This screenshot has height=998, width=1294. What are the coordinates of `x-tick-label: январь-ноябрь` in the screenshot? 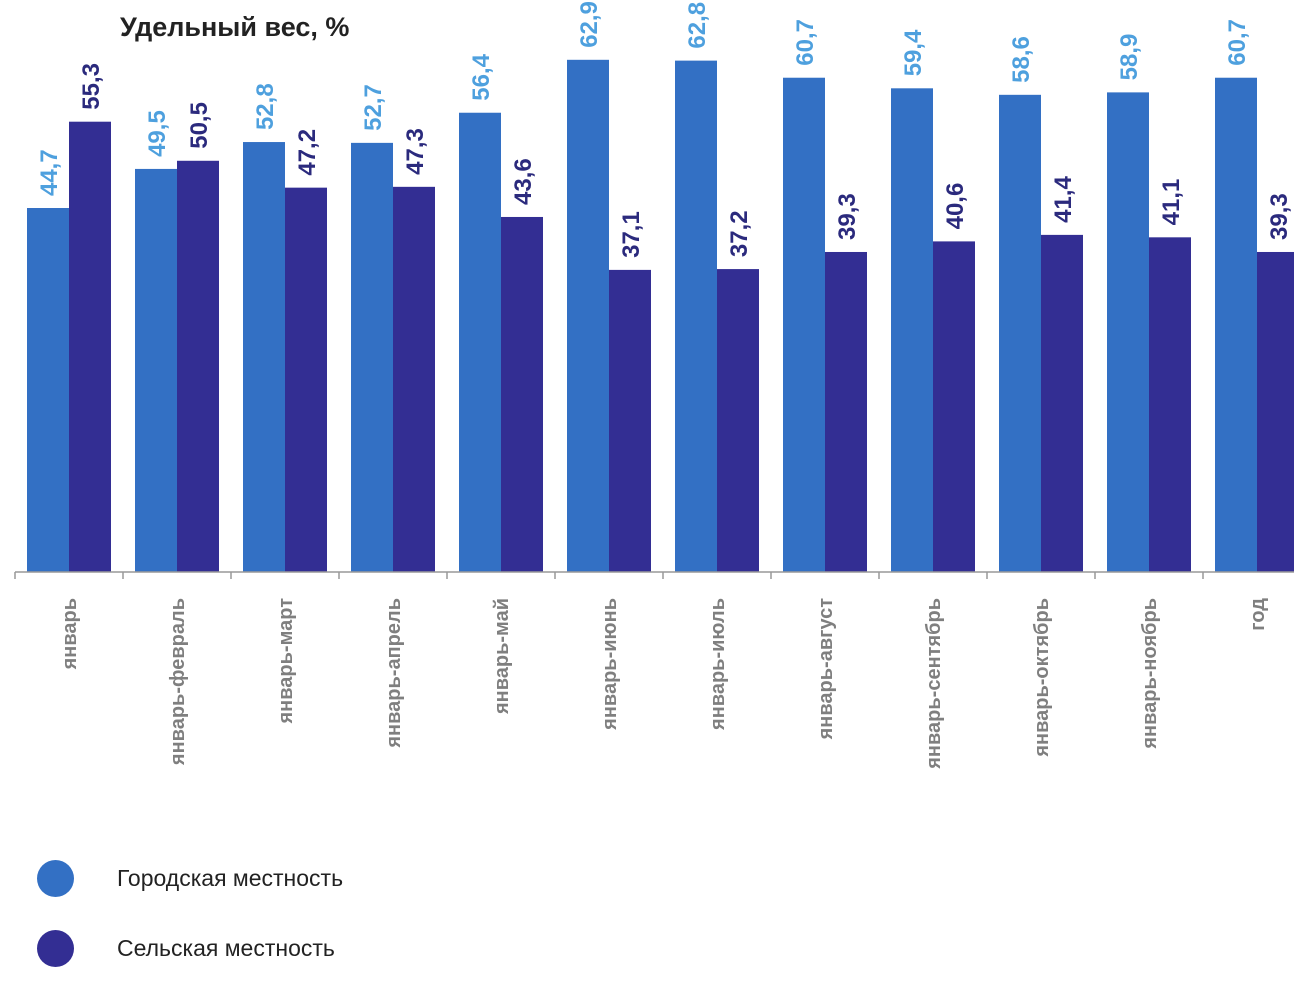 It's located at (1150, 674).